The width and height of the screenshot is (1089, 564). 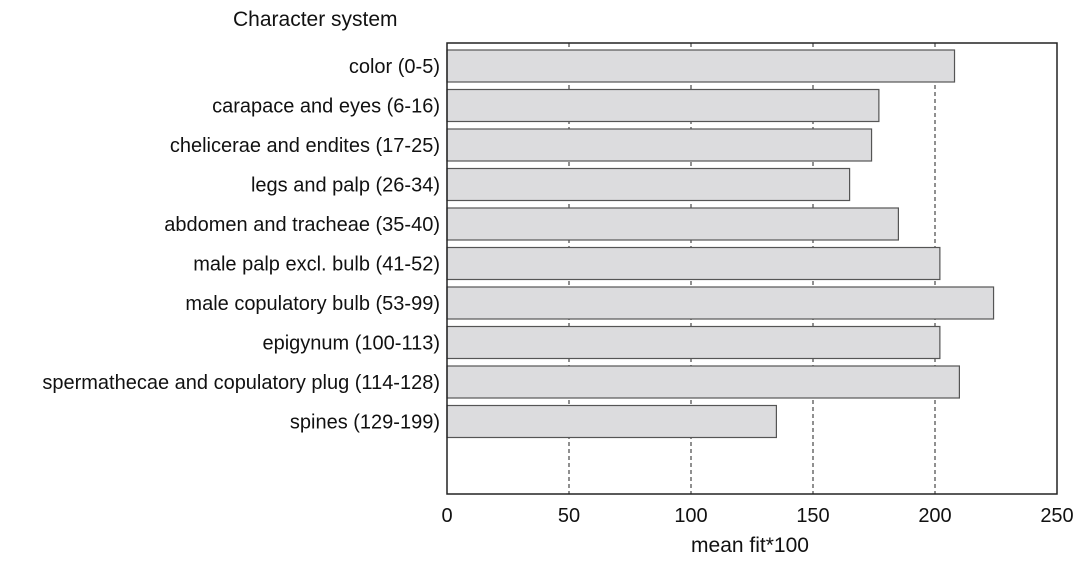 What do you see at coordinates (351, 344) in the screenshot?
I see `category-label: epigynum (100-113)` at bounding box center [351, 344].